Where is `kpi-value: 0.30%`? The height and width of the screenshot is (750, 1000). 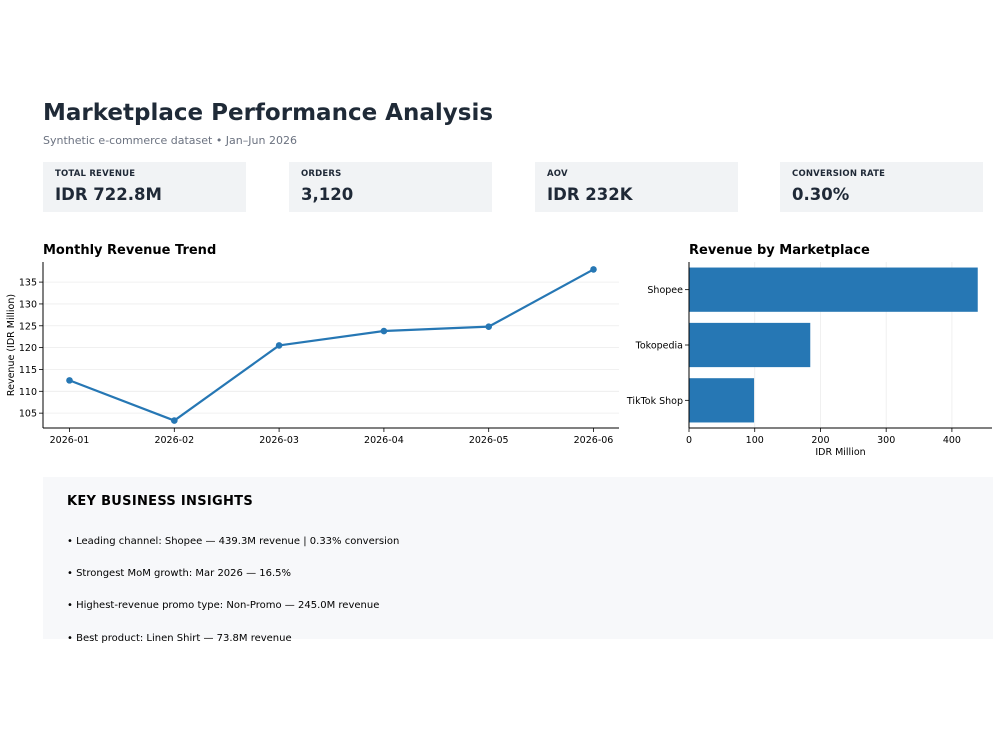
kpi-value: 0.30% is located at coordinates (821, 194).